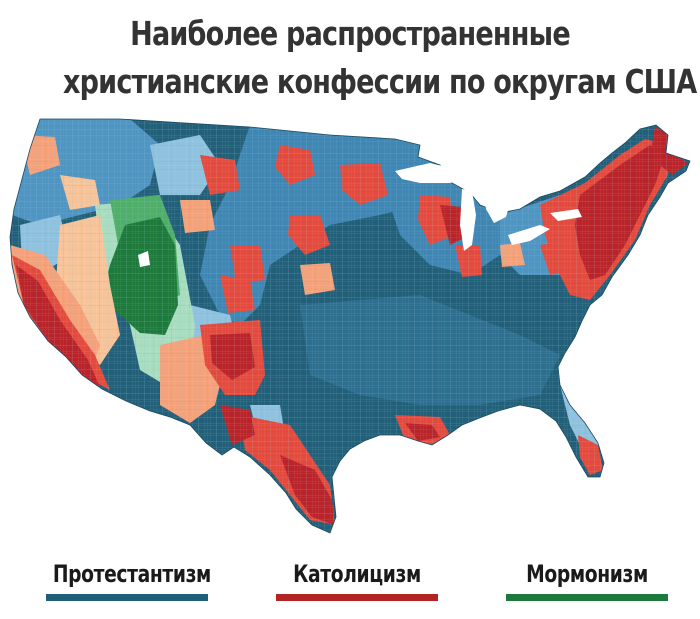 The height and width of the screenshot is (619, 700). I want to click on great-salt-lake, so click(144, 259).